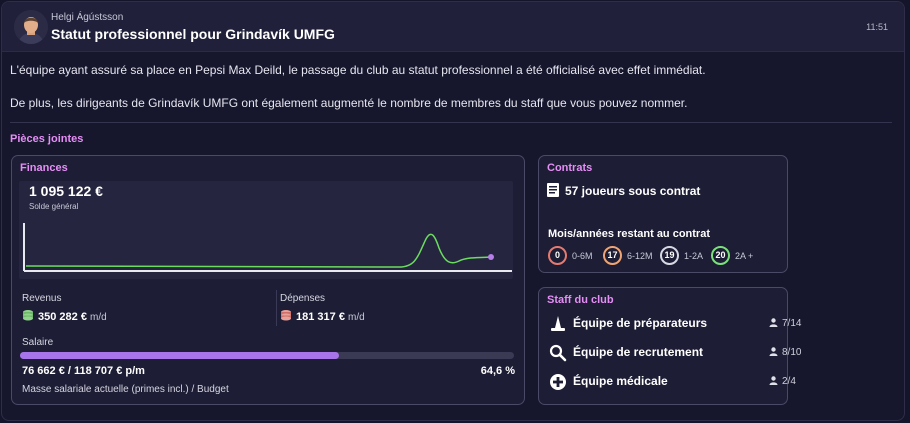  I want to click on message-title: Statut professionnel pour Grindavík UMFG, so click(193, 34).